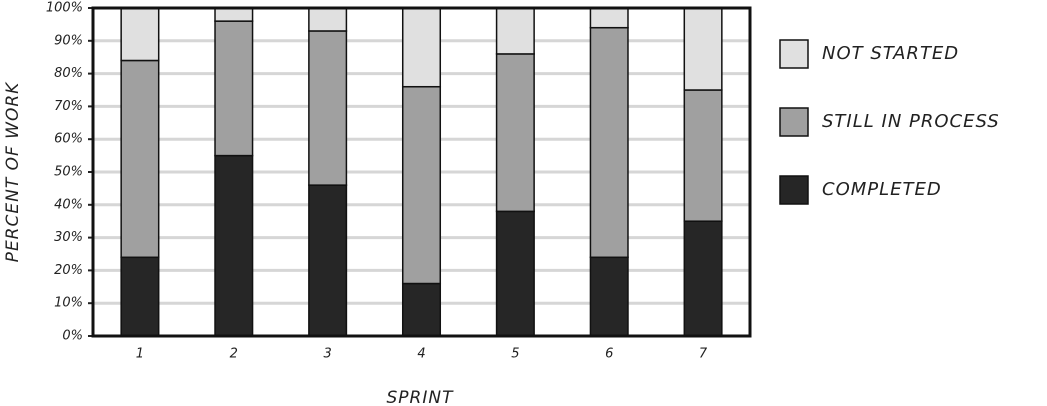 This screenshot has height=406, width=1047. What do you see at coordinates (421, 354) in the screenshot?
I see `x-tick-label: 4` at bounding box center [421, 354].